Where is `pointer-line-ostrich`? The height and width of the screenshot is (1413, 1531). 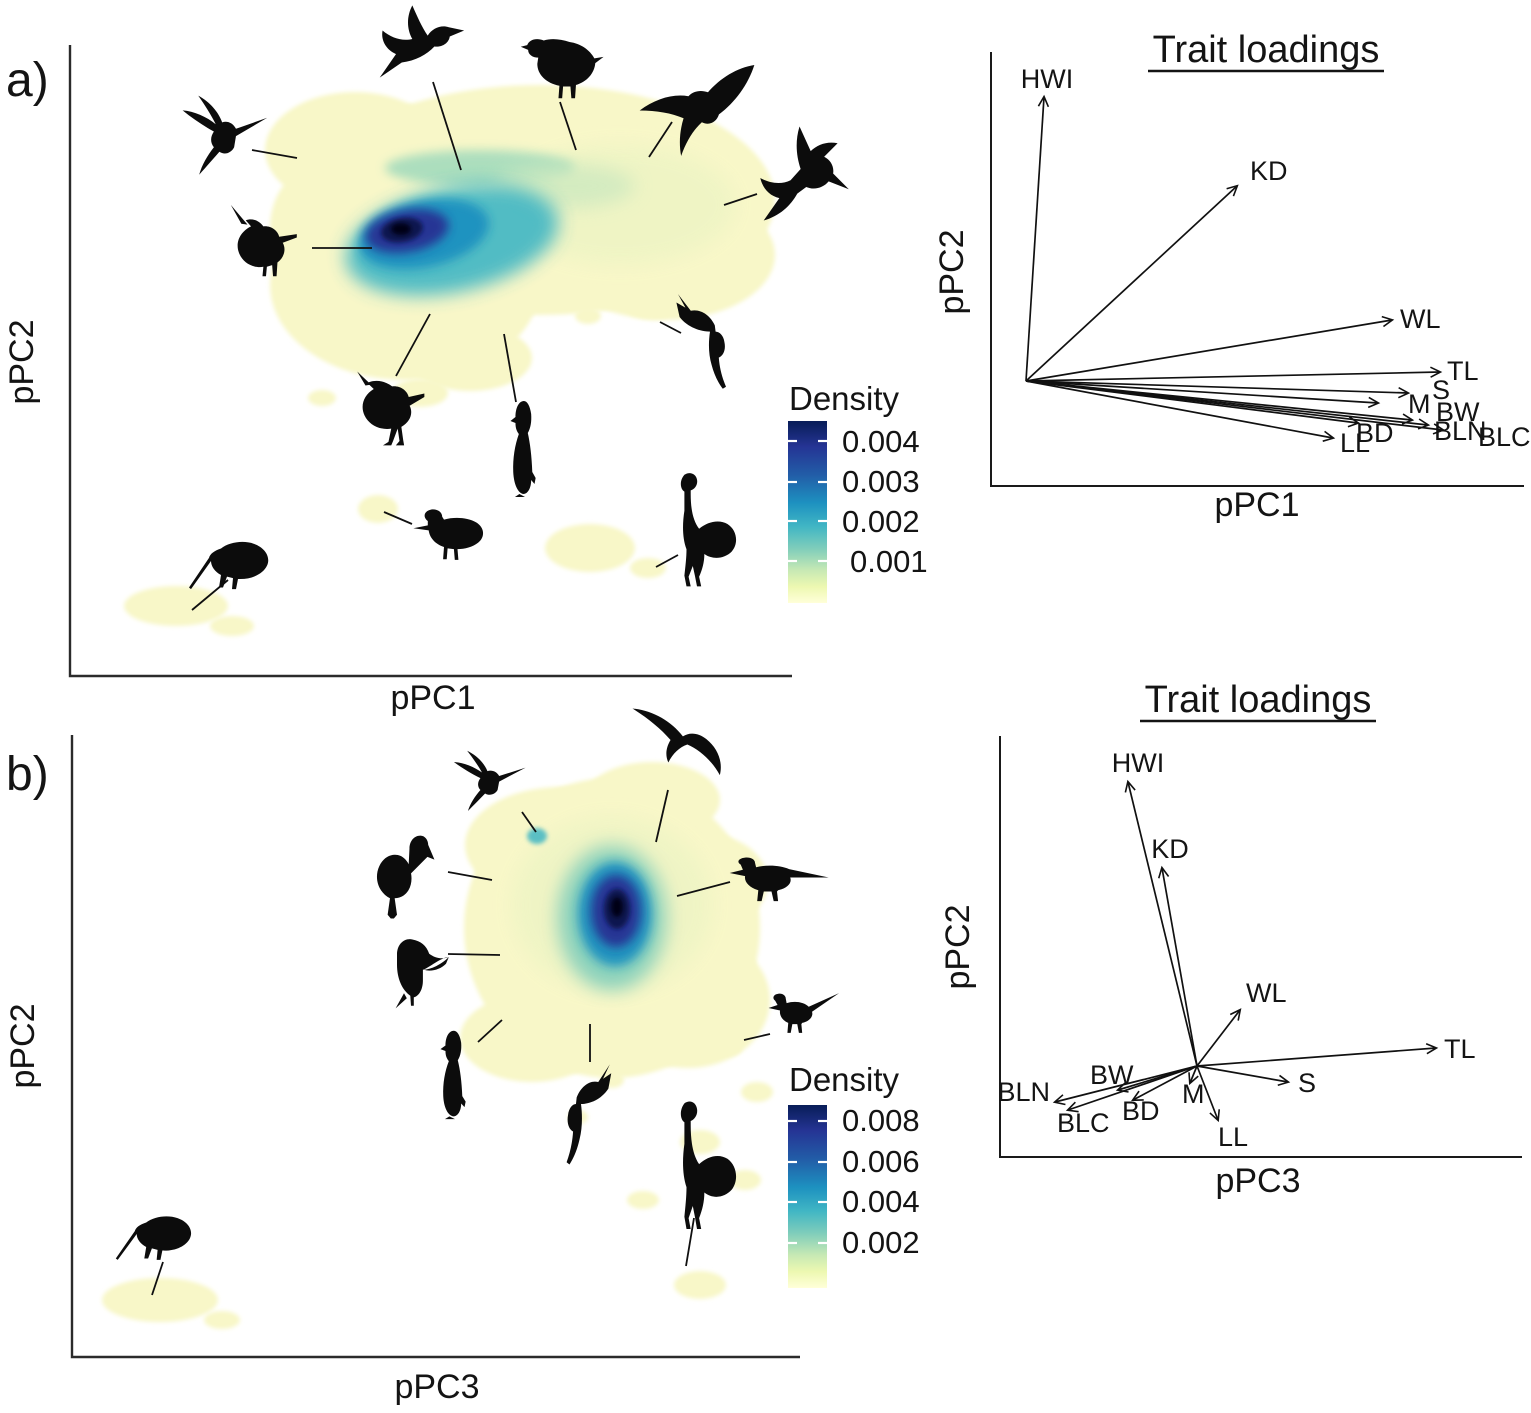
pointer-line-ostrich is located at coordinates (667, 561).